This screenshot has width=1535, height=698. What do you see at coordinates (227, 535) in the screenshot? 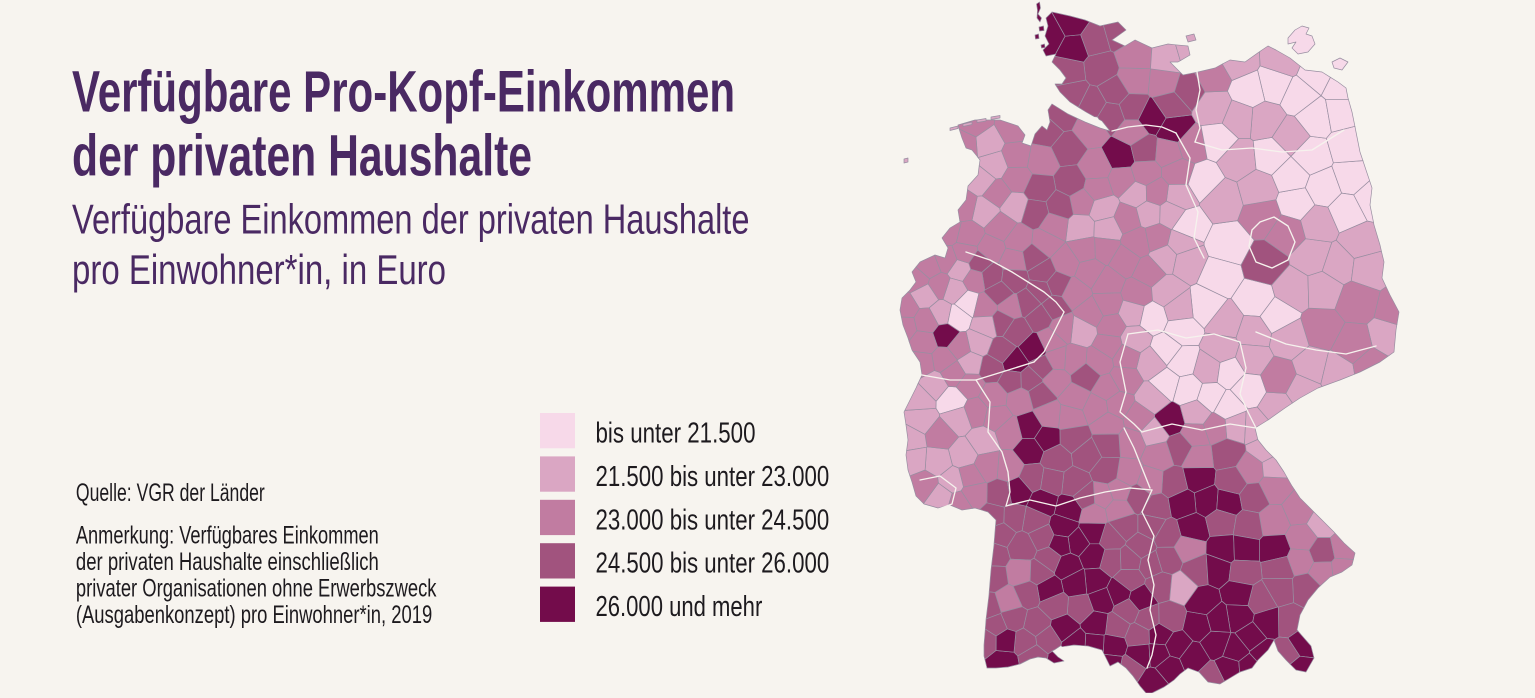
I see `svg-text:Anmerkung: Verfügbares Einkomm: Anmerkung: Verfügbares Einkommen` at bounding box center [227, 535].